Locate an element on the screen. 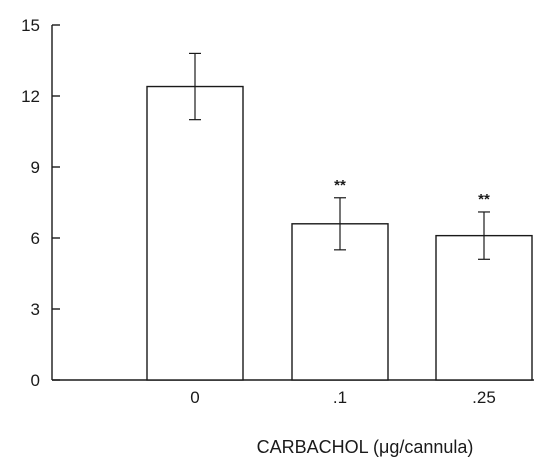  x-tick-label: 0 is located at coordinates (194, 397).